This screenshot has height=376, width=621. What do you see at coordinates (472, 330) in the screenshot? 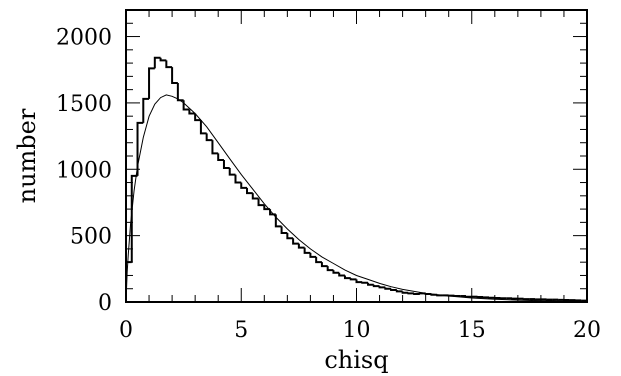
I see `x-tick-label: 15` at bounding box center [472, 330].